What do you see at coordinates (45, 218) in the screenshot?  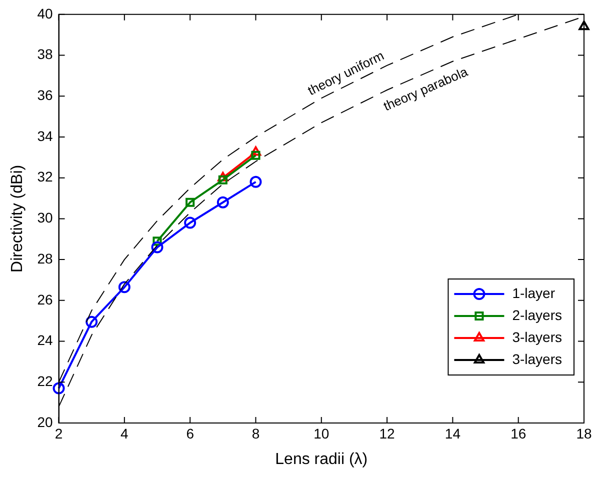 I see `y-tick-label: 30` at bounding box center [45, 218].